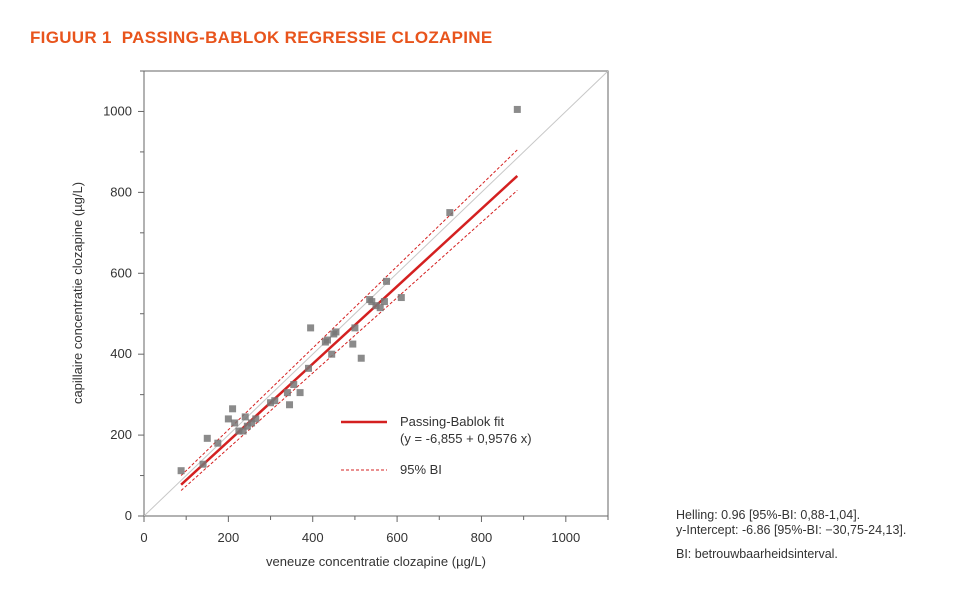 The image size is (960, 593). I want to click on y-tick-label: 800, so click(121, 191).